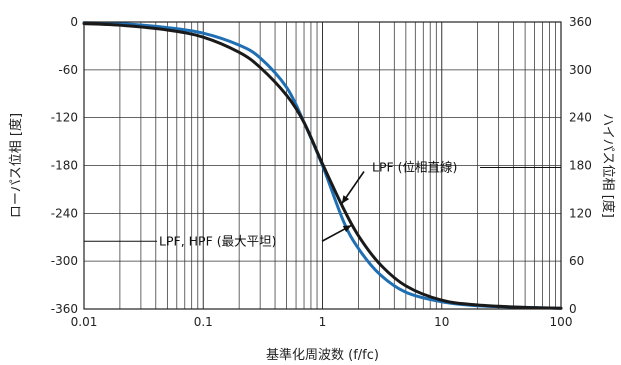 The image size is (621, 365). I want to click on x-tick-label: 0.01, so click(84, 322).